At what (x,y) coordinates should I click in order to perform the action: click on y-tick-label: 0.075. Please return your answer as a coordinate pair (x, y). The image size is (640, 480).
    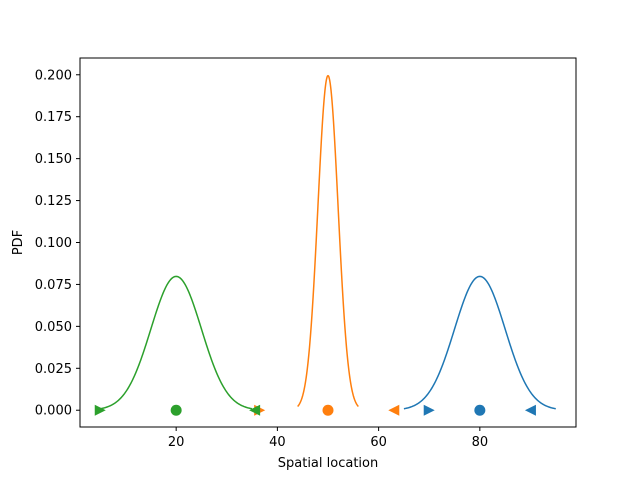
    Looking at the image, I should click on (53, 285).